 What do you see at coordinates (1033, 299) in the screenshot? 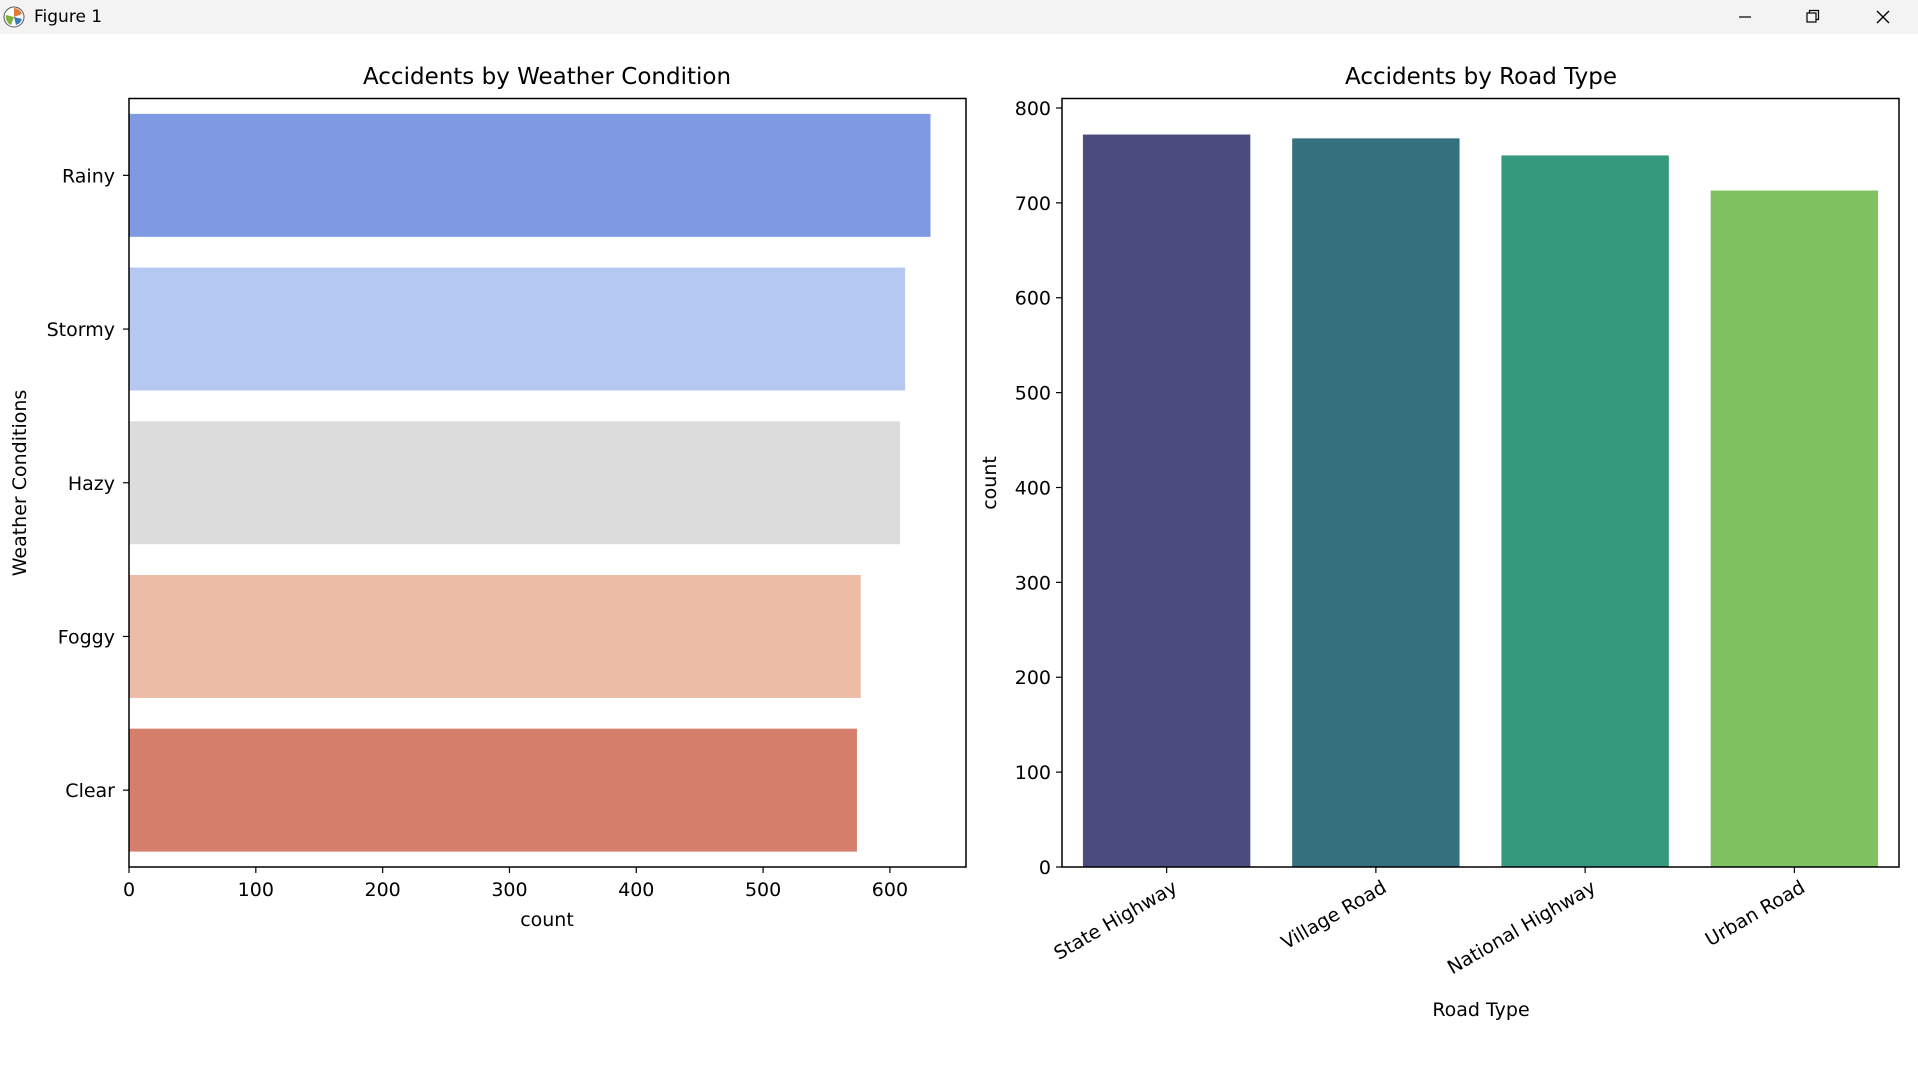
I see `road-ytick-label: 600` at bounding box center [1033, 299].